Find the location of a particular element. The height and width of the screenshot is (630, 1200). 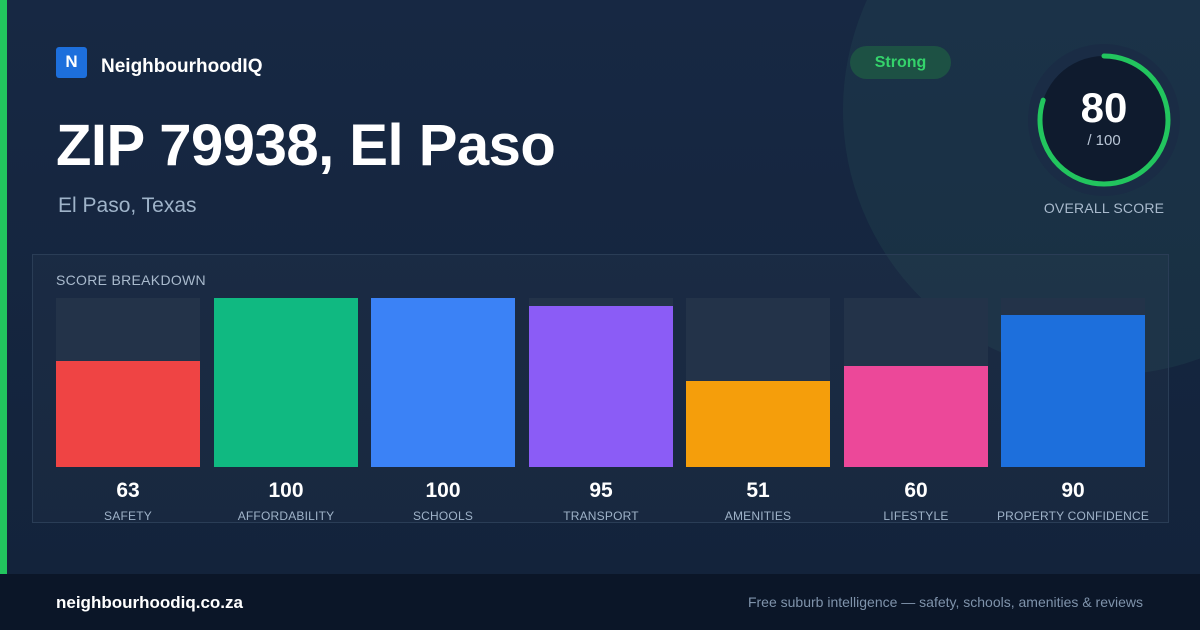

score-bar-lifestyle: 60 LIFESTYLE is located at coordinates (916, 410).